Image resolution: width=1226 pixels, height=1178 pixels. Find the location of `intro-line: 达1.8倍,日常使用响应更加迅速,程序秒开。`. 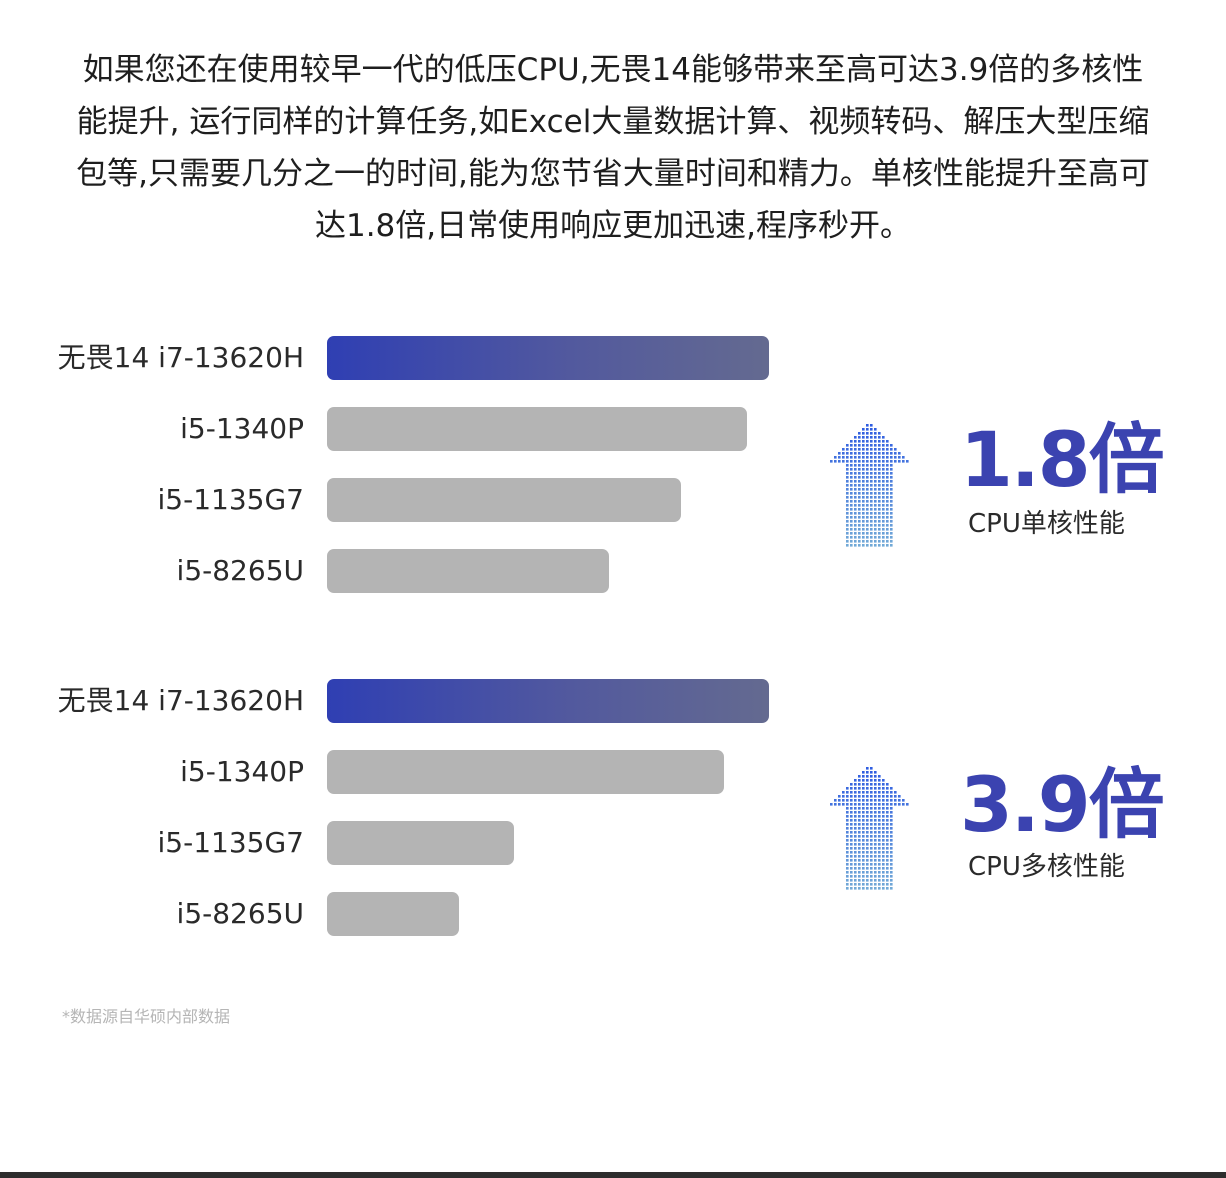

intro-line: 达1.8倍,日常使用响应更加迅速,程序秒开。 is located at coordinates (612, 226).